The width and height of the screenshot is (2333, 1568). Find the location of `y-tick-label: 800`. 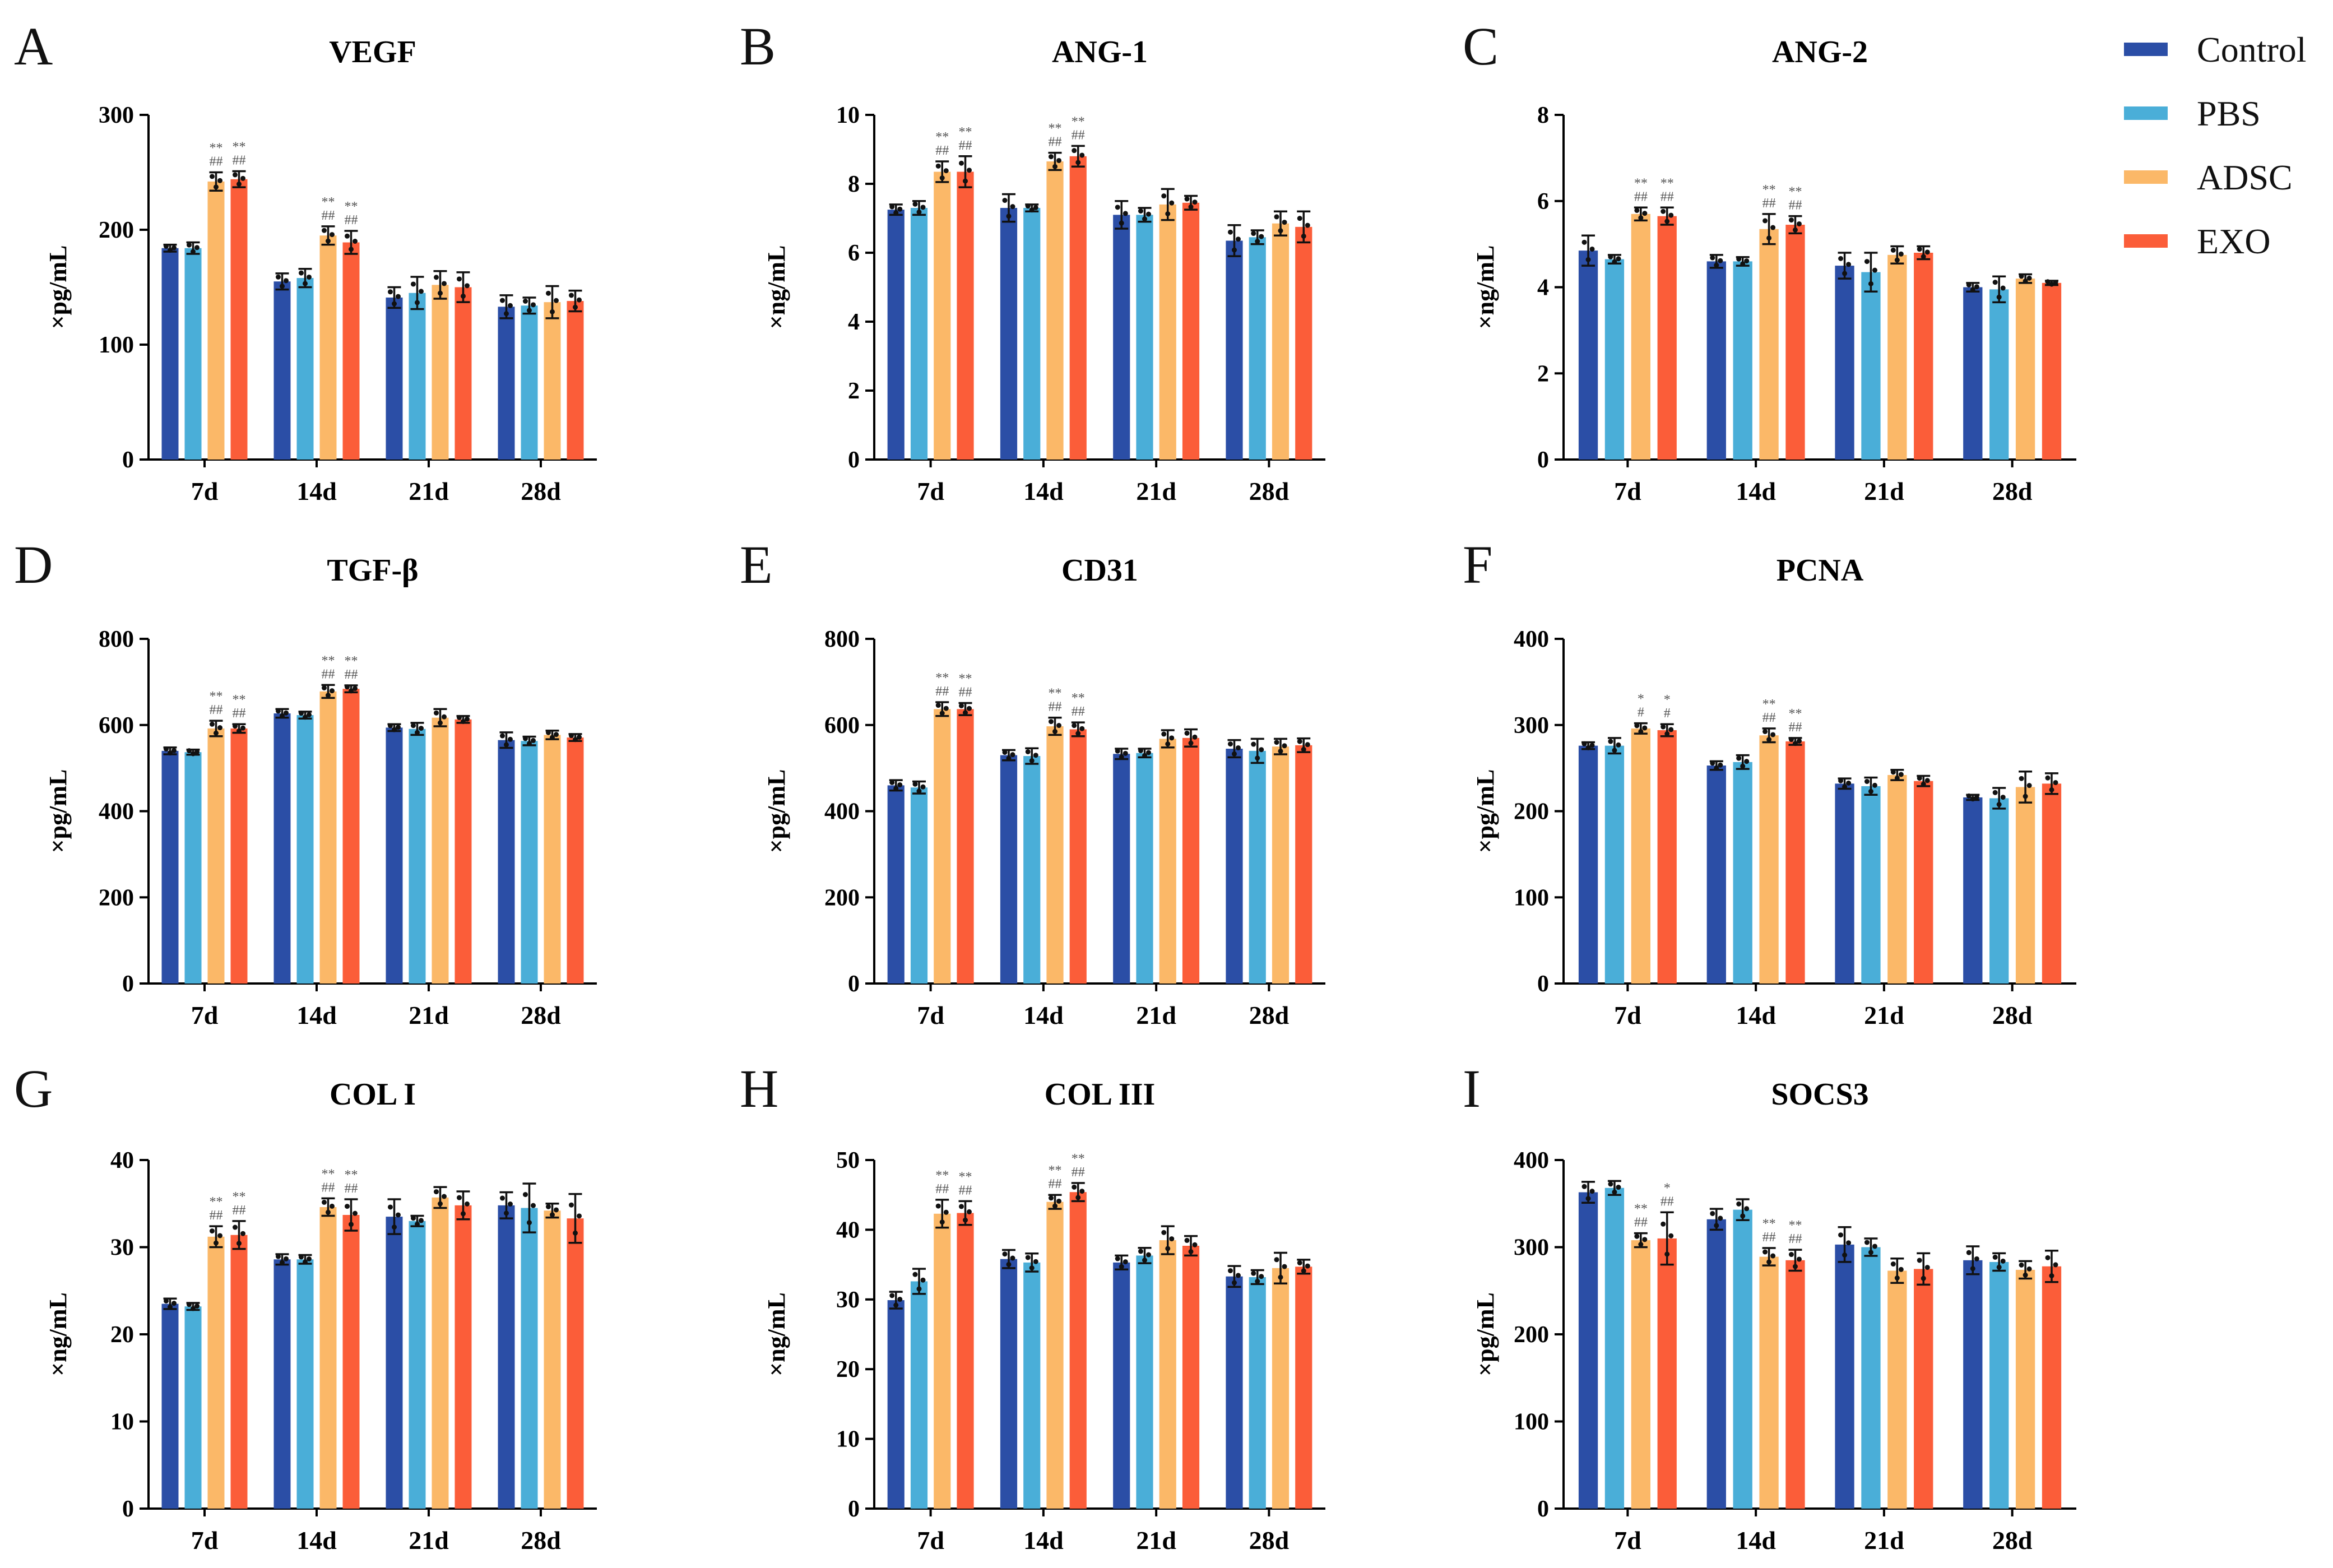

y-tick-label: 800 is located at coordinates (842, 639).